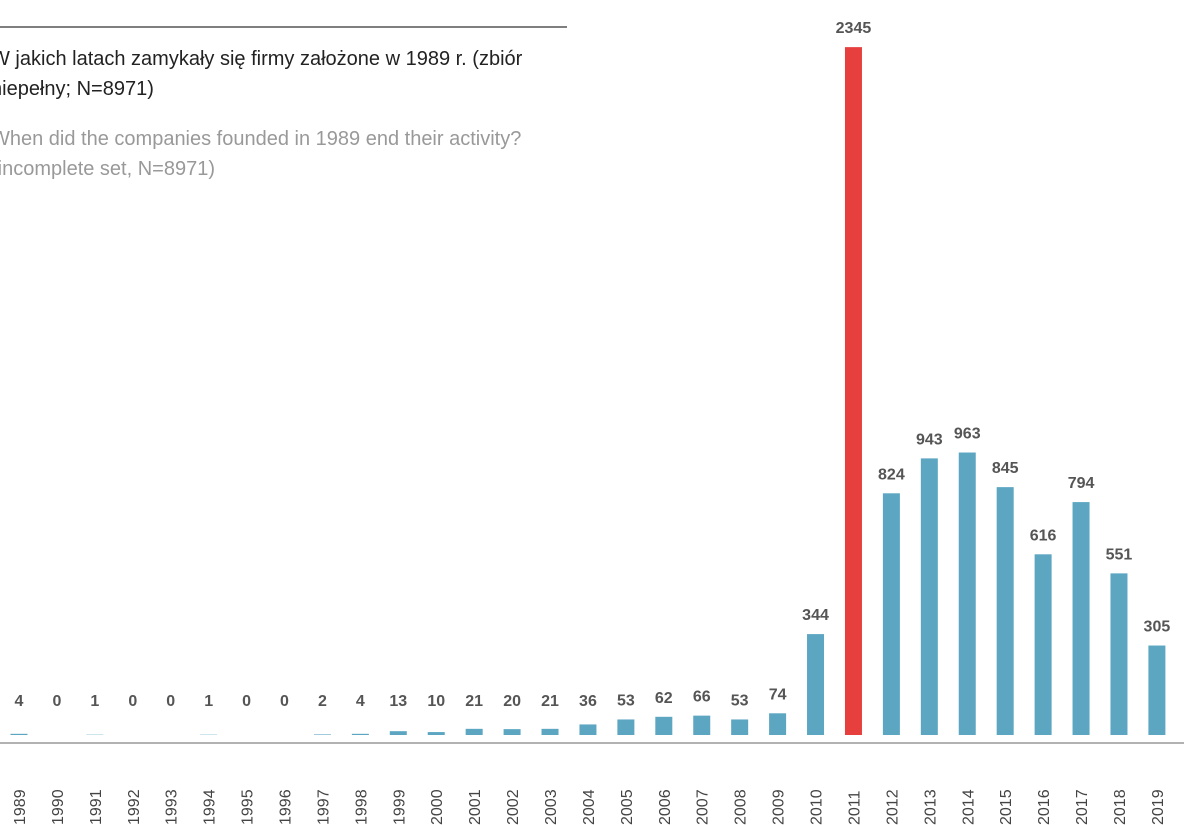  What do you see at coordinates (475, 807) in the screenshot?
I see `x-tick-label: 2001` at bounding box center [475, 807].